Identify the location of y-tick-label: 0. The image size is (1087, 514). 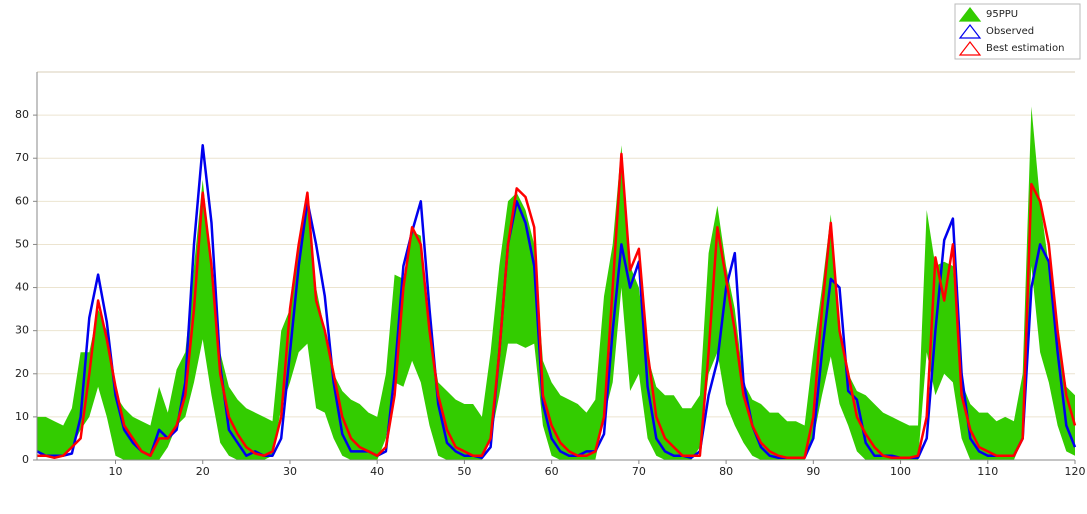
(25, 459).